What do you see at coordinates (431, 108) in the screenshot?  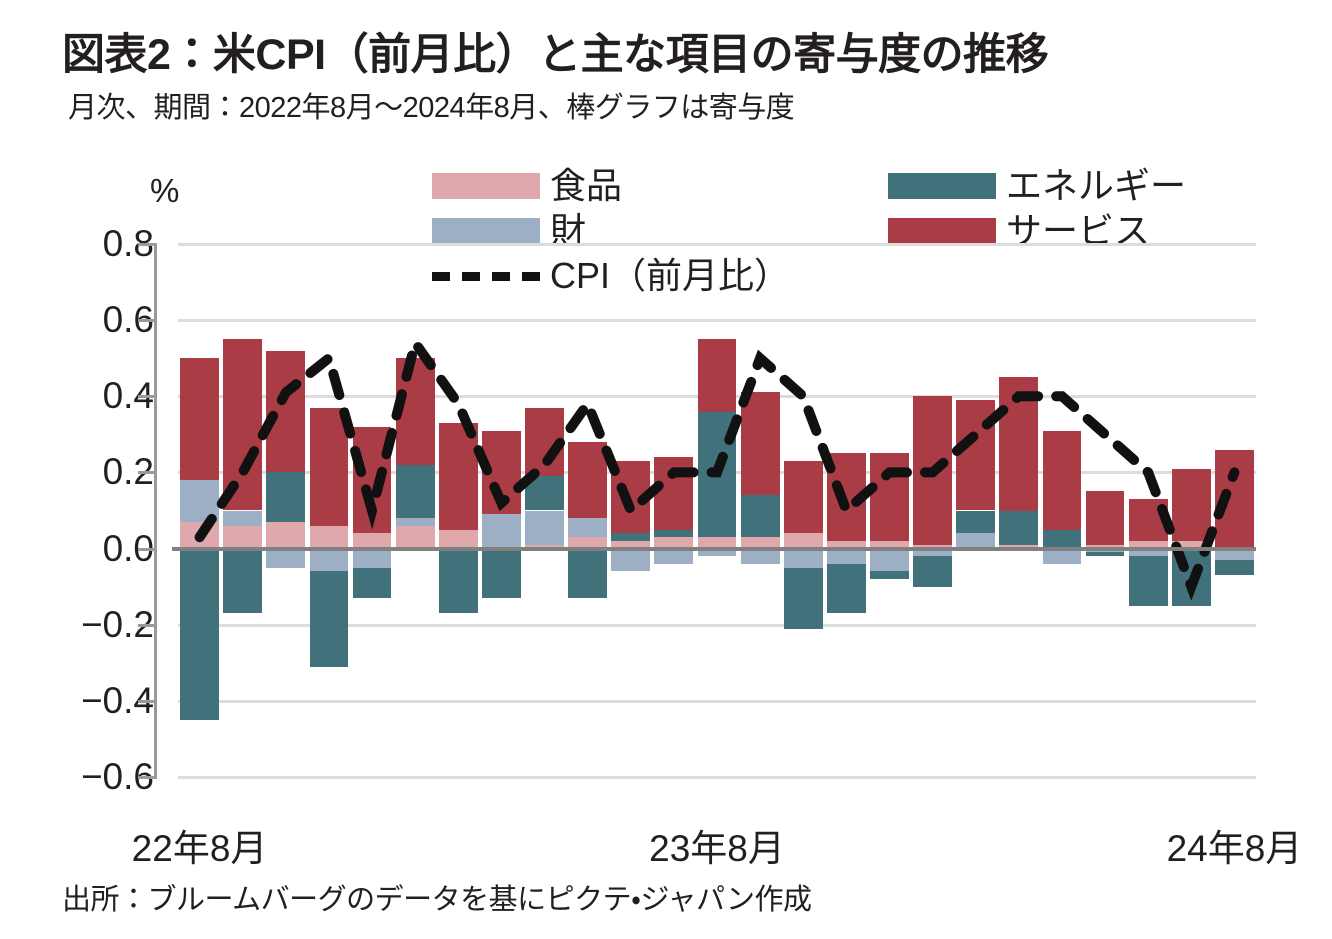 I see `chart-subtitle: 月次、期間：2022年8月〜2024年8月、棒グラフは寄与度` at bounding box center [431, 108].